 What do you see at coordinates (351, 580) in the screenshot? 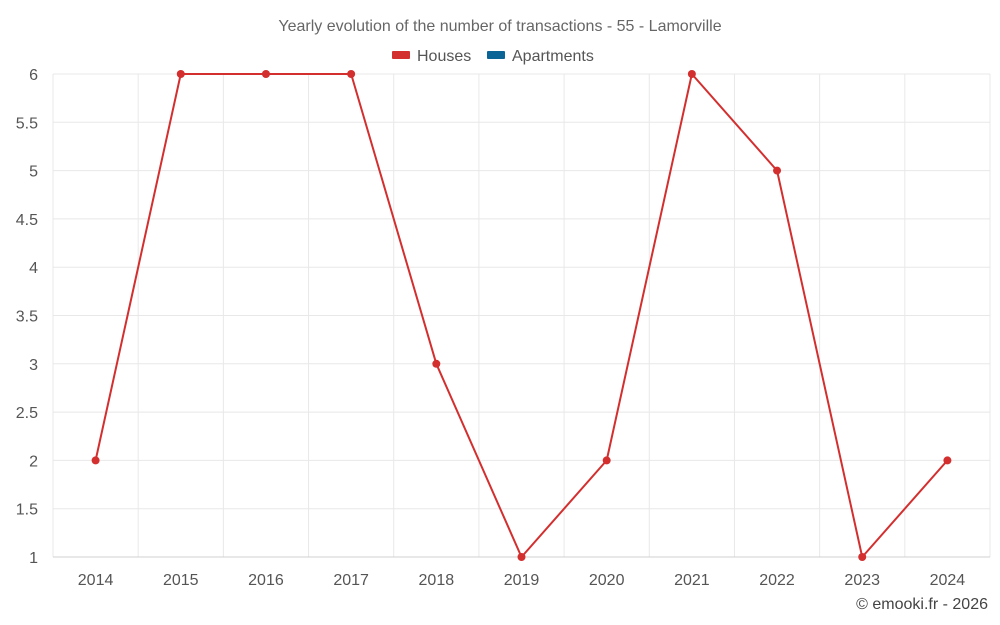
I see `x-tick-label: 2017` at bounding box center [351, 580].